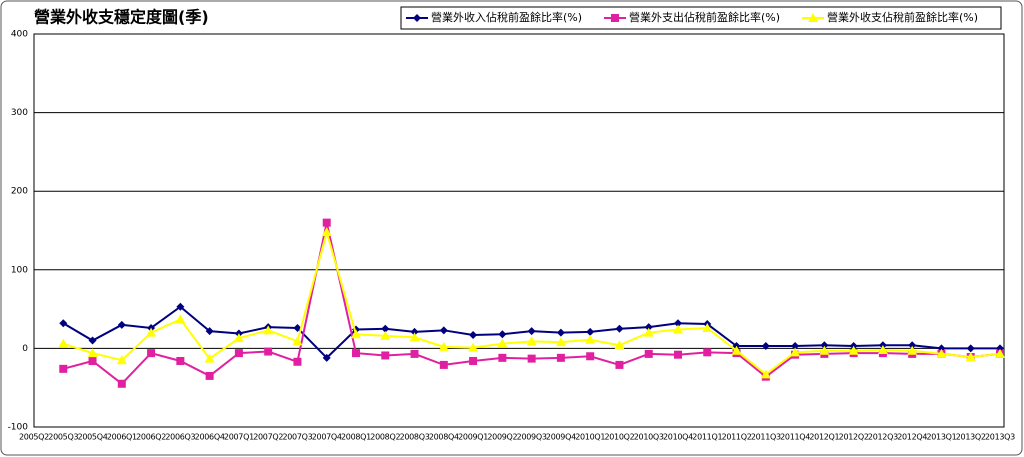  Describe the element at coordinates (506, 17) in the screenshot. I see `legend-label: 營業外收入佔稅前盈餘比率(%)` at that location.